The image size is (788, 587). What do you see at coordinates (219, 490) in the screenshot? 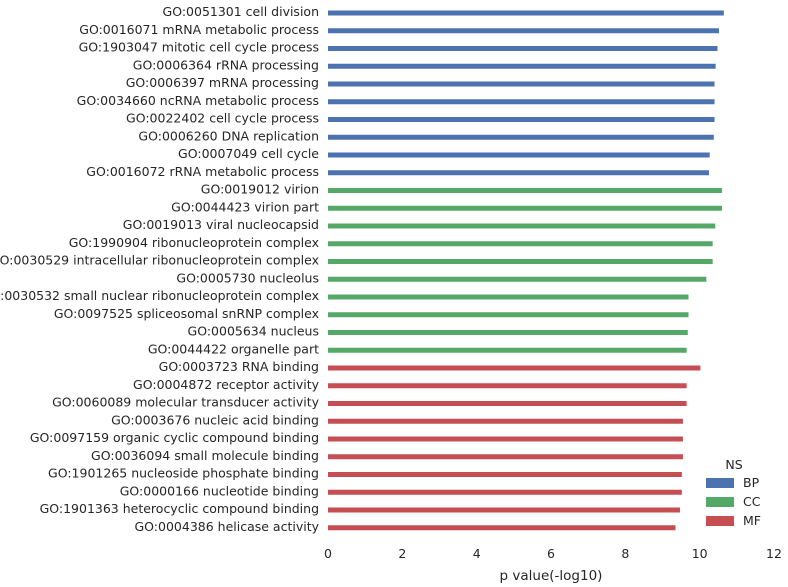
I see `category-label: GO:0000166 nucleotide binding` at bounding box center [219, 490].